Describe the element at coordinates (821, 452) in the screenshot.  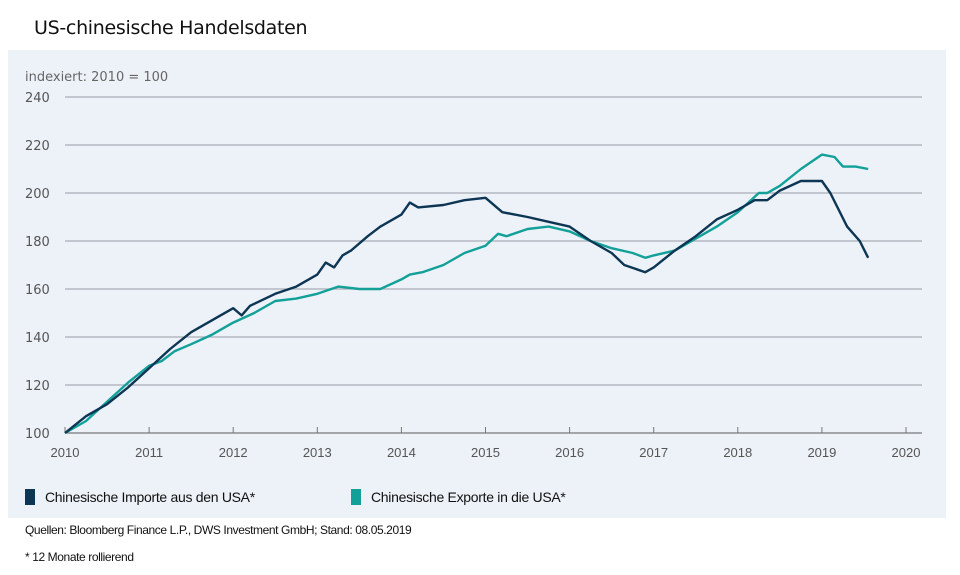
I see `x-tick-label: 2019` at that location.